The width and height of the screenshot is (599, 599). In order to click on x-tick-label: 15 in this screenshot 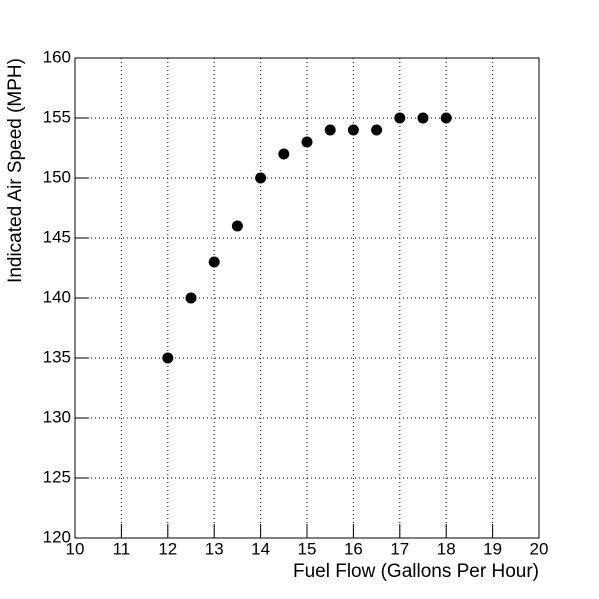, I will do `click(307, 548)`.